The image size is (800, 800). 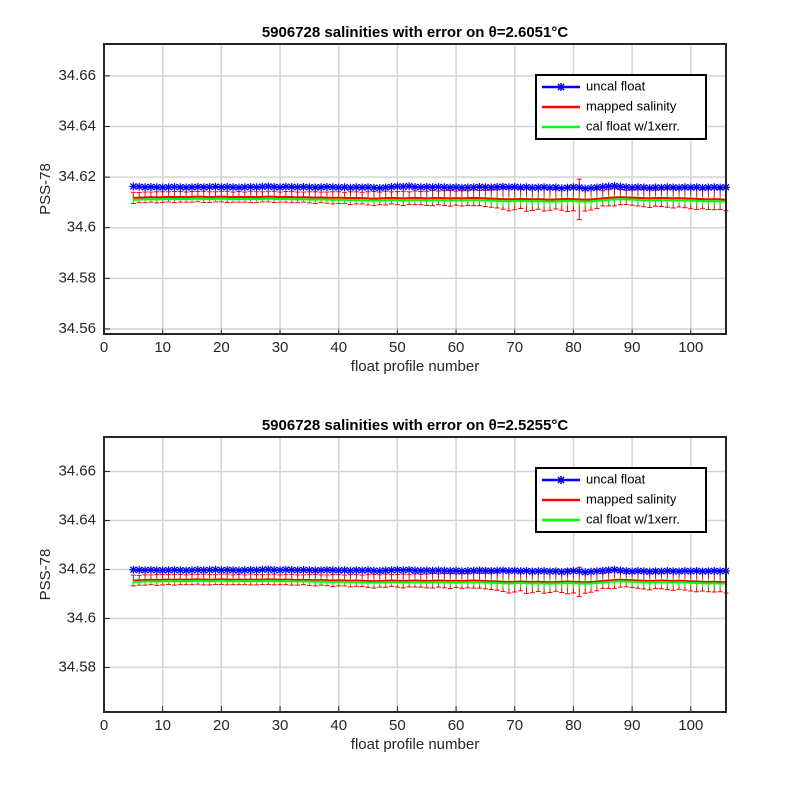 I want to click on x-tick-label: 100, so click(x=690, y=347).